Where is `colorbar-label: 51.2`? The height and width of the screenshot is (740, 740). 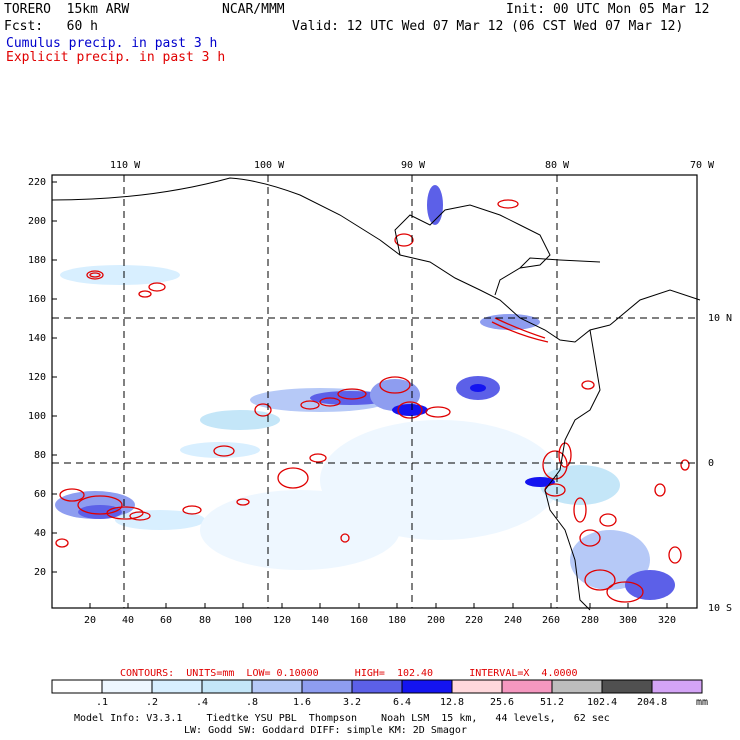 colorbar-label: 51.2 is located at coordinates (552, 702).